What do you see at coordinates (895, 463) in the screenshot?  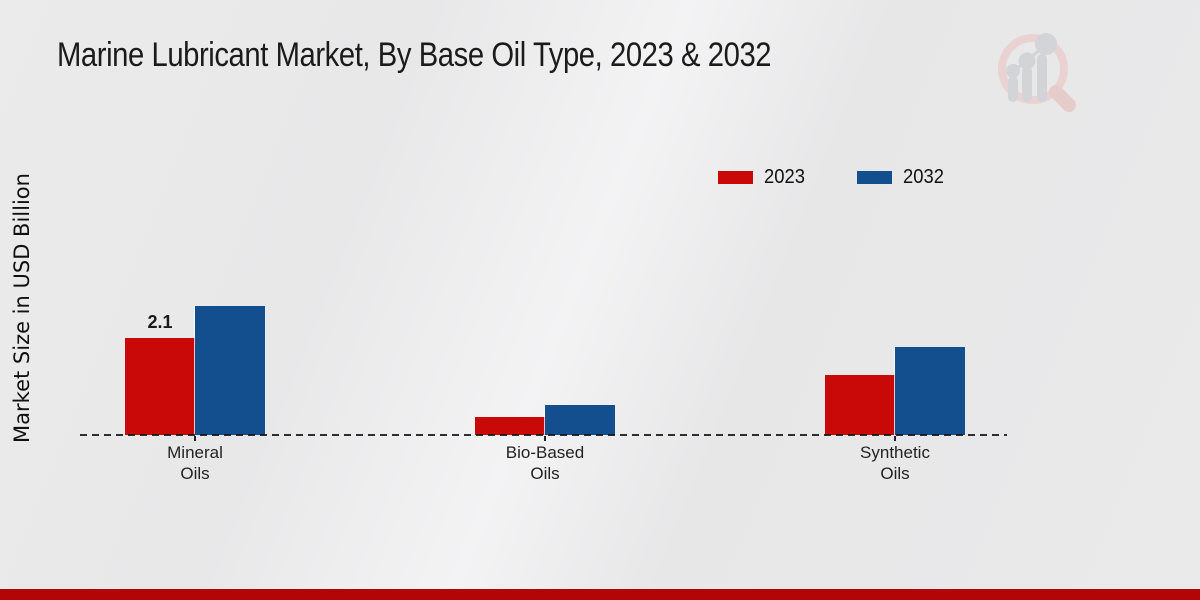 I see `category-label-synthetic-oils: Synthetic Oils` at bounding box center [895, 463].